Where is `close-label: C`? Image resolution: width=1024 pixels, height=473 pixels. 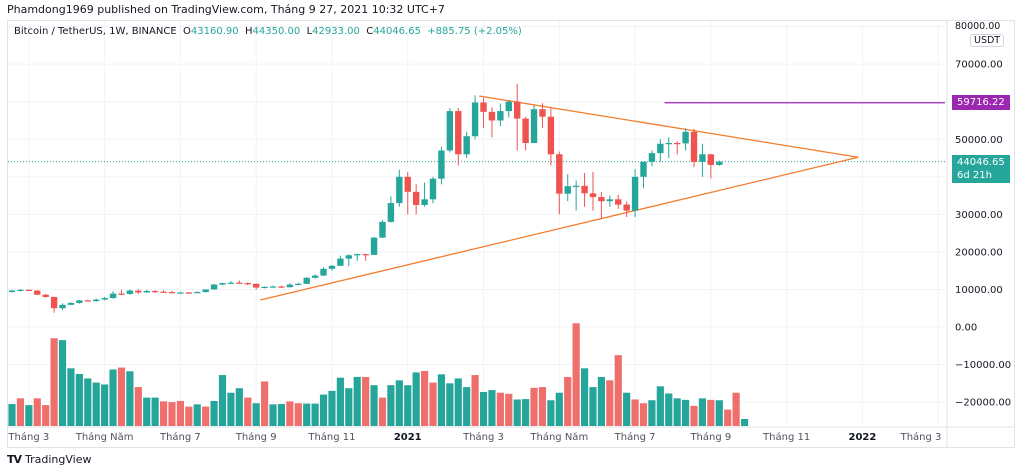 close-label: C is located at coordinates (370, 31).